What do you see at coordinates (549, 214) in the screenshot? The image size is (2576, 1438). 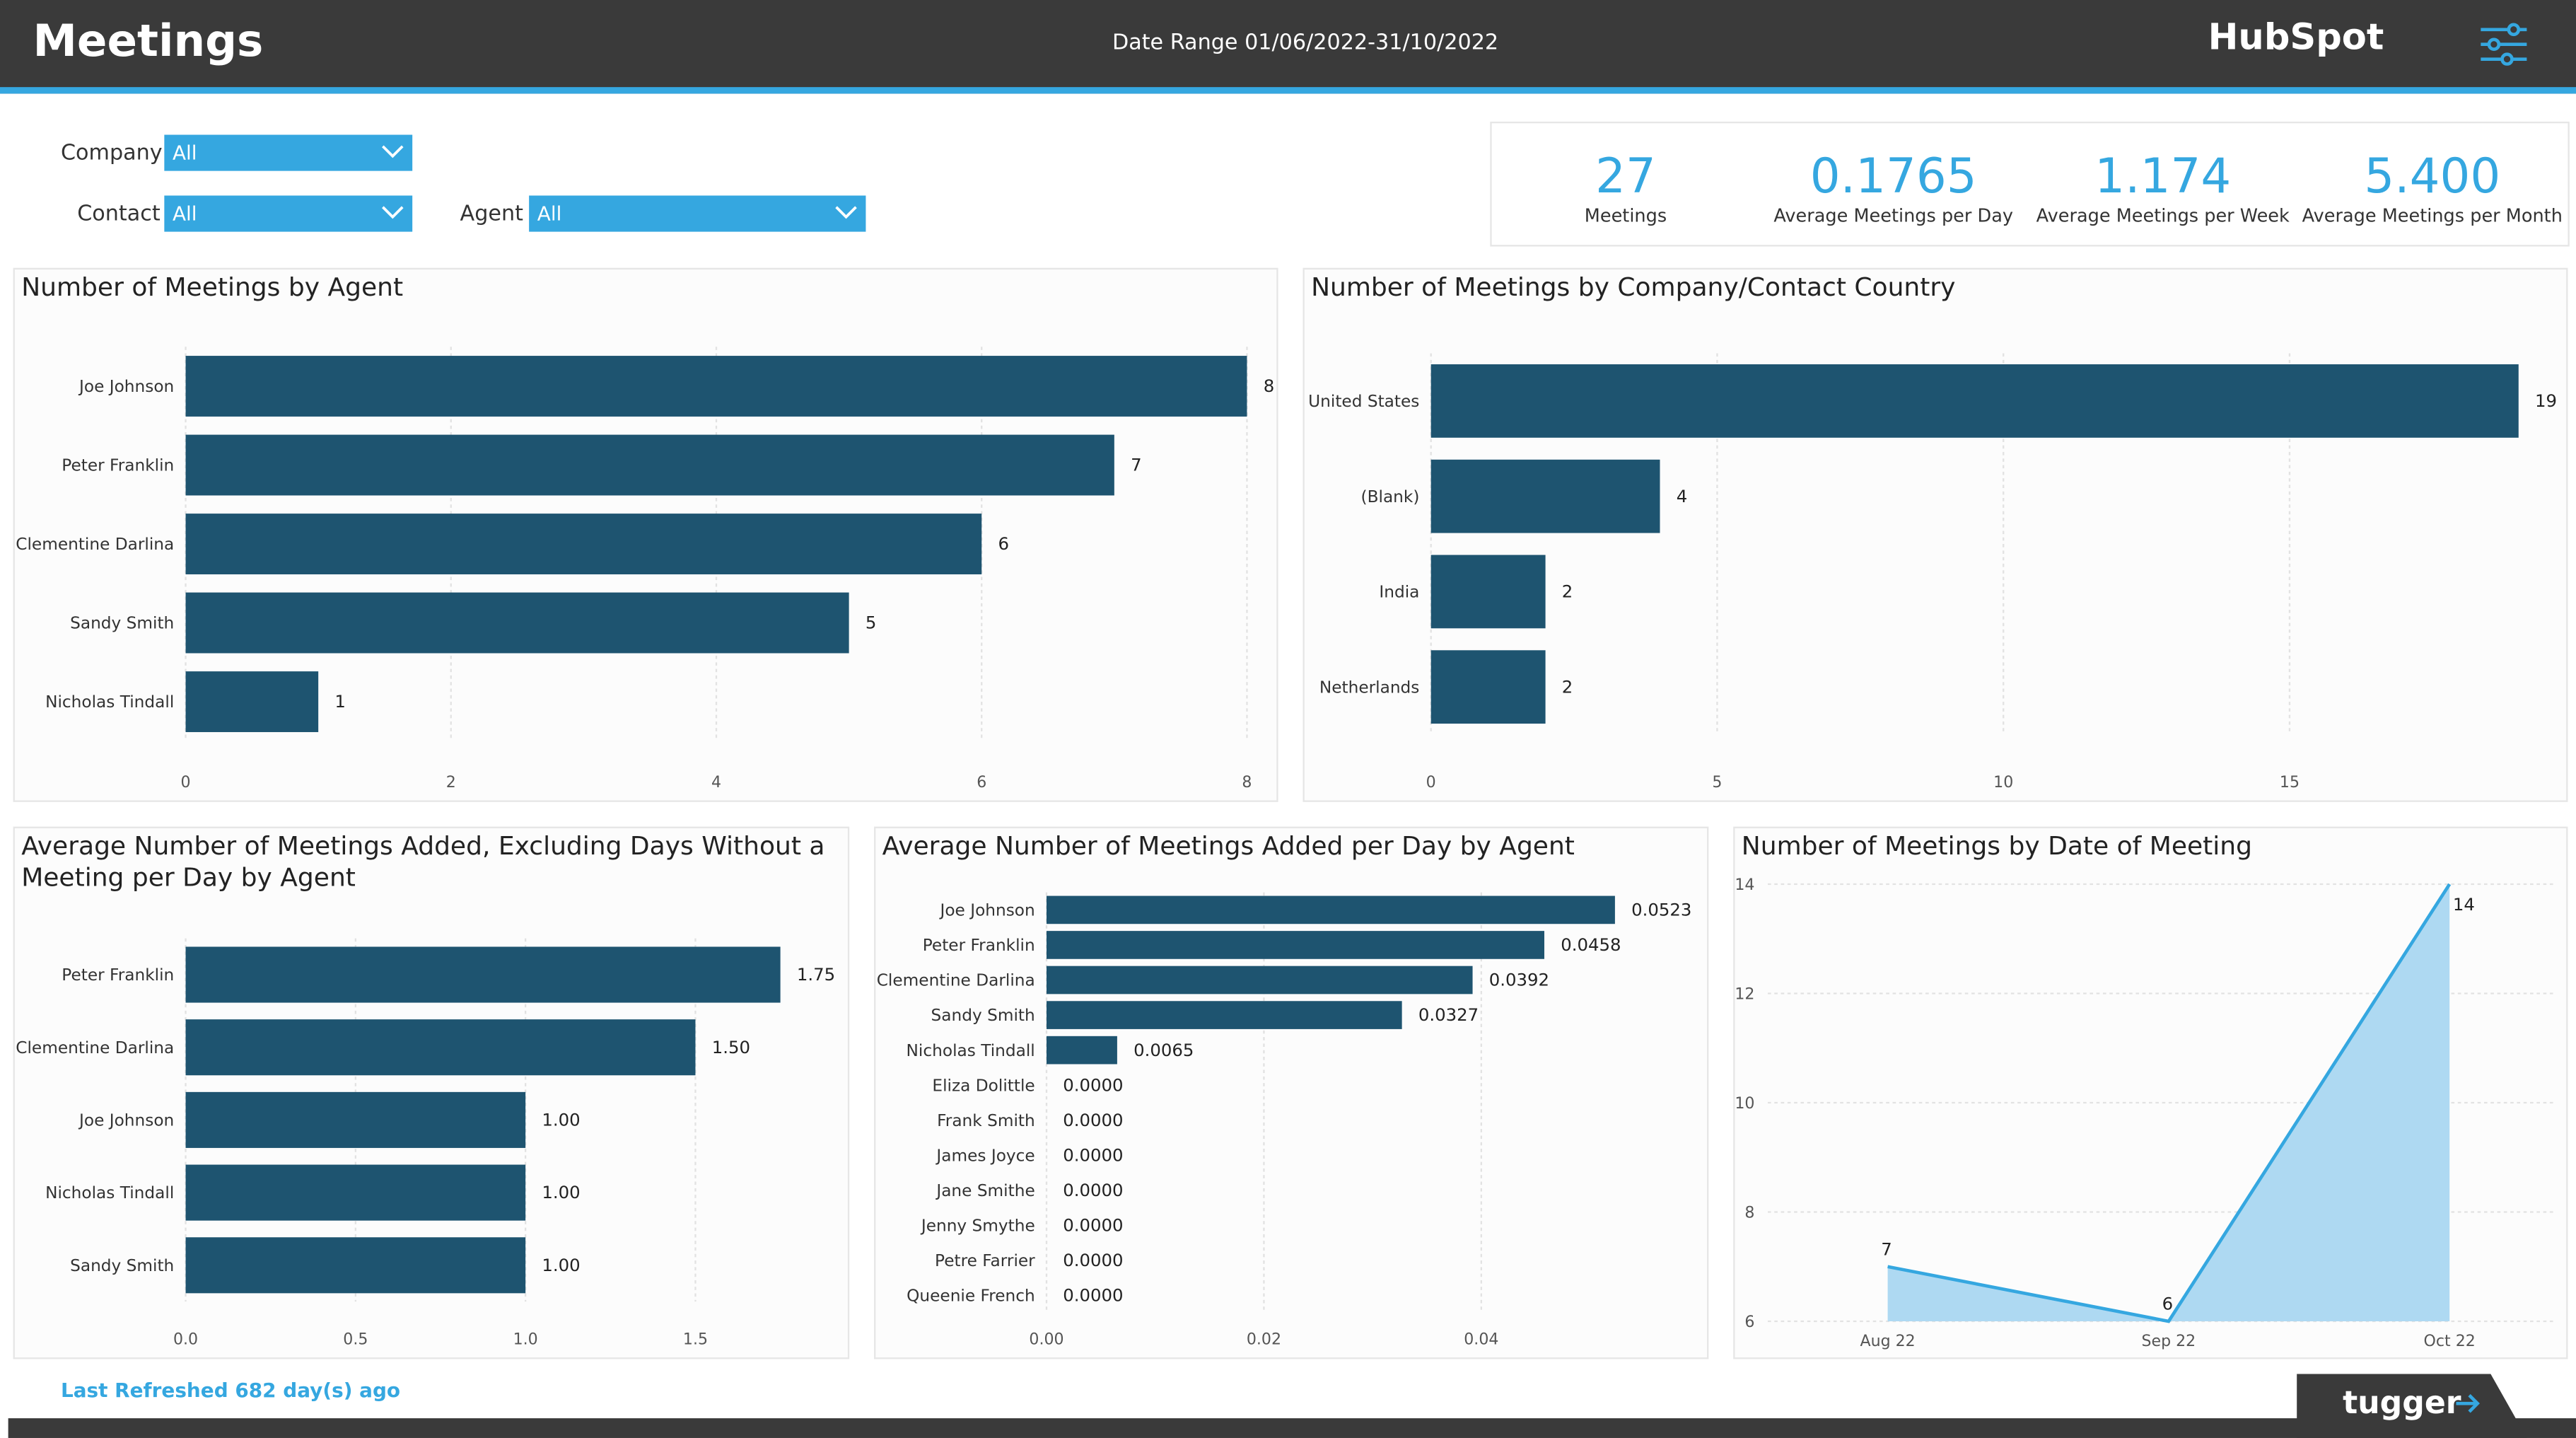 I see `agent-filter-value: All` at bounding box center [549, 214].